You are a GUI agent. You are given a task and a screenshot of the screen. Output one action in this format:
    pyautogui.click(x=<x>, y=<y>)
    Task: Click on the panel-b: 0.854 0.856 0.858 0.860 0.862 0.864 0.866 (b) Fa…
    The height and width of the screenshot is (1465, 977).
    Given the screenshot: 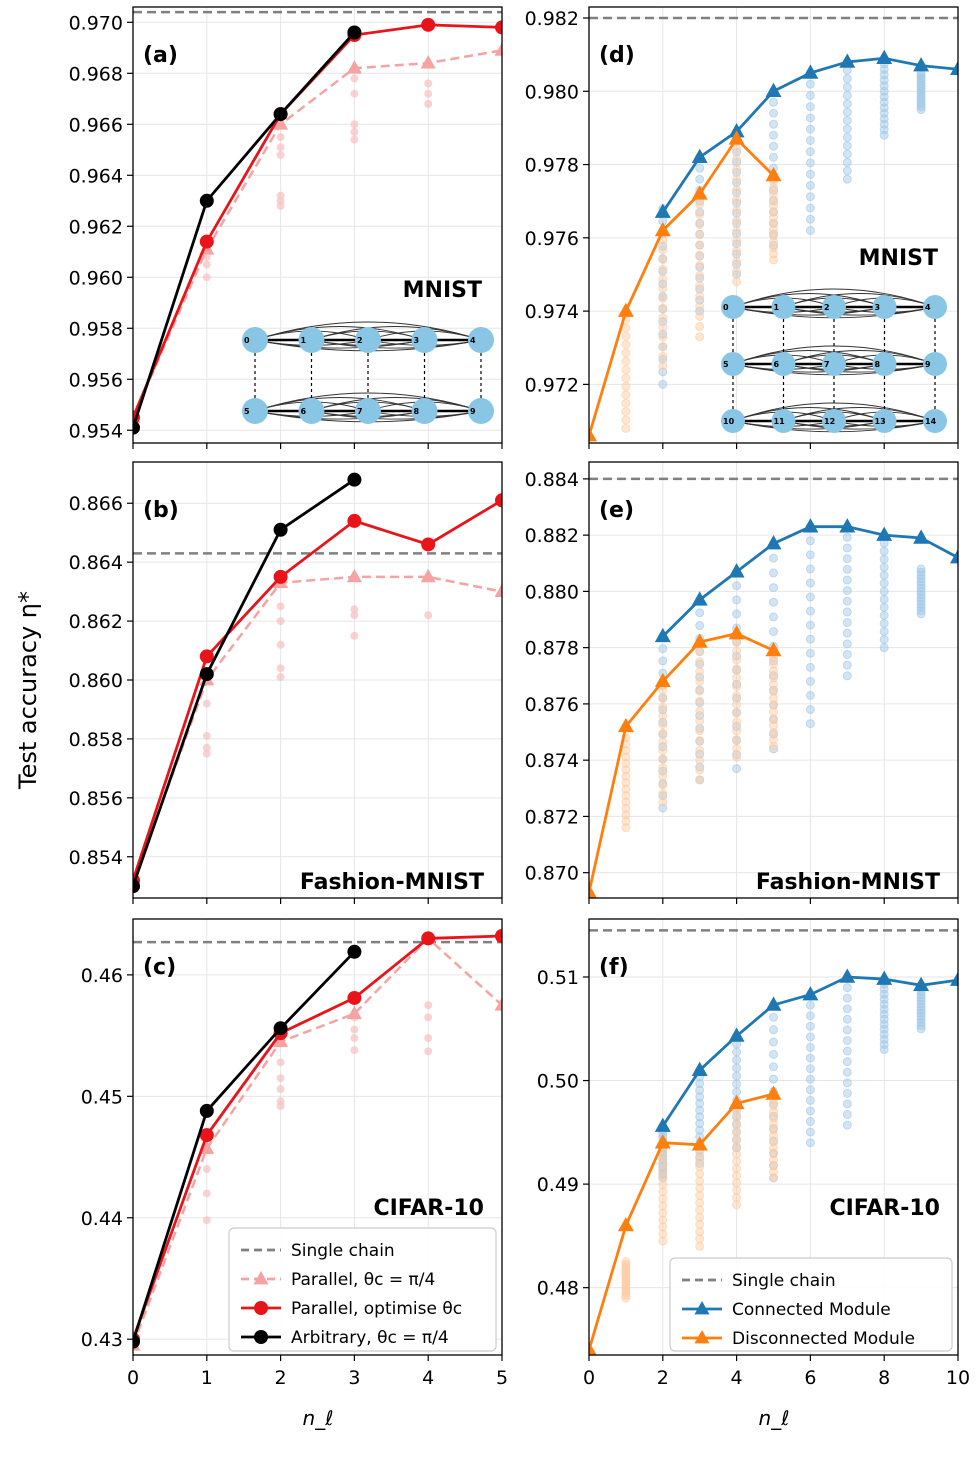 What is the action you would take?
    pyautogui.click(x=286, y=682)
    